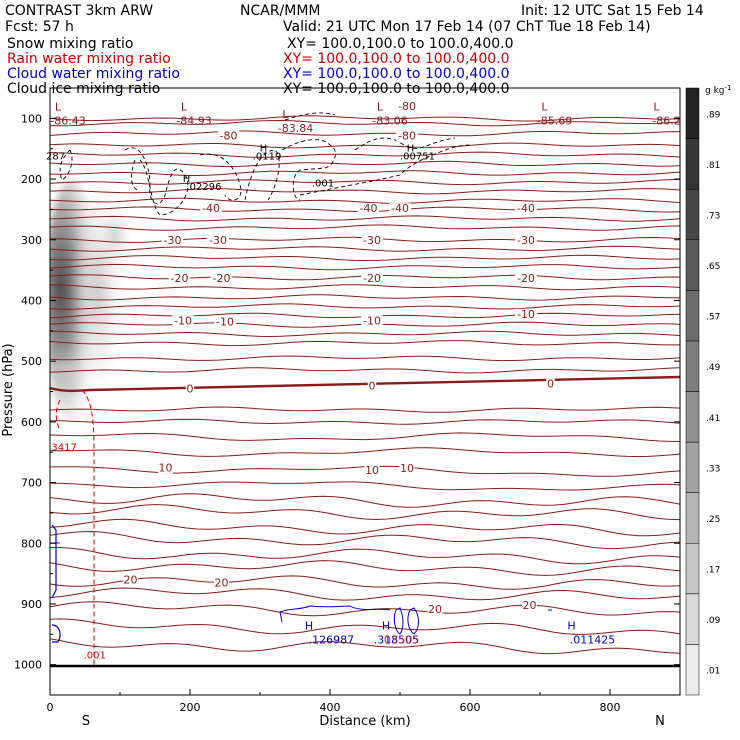 This screenshot has width=740, height=740. Describe the element at coordinates (411, 149) in the screenshot. I see `cloud-ice-label: H` at that location.